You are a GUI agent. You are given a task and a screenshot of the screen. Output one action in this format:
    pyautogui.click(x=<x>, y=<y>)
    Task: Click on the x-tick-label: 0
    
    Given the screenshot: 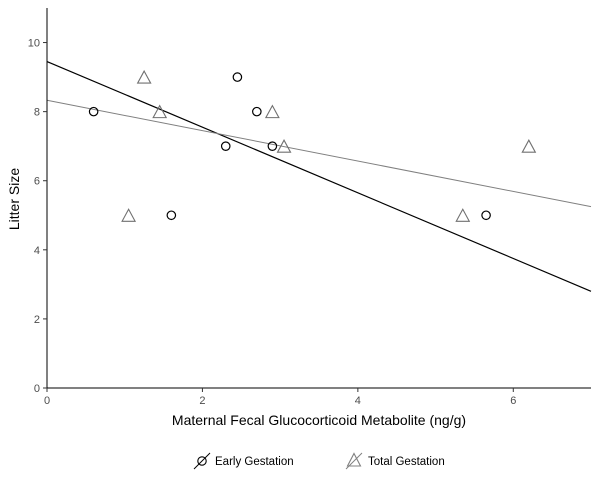 What is the action you would take?
    pyautogui.click(x=47, y=401)
    